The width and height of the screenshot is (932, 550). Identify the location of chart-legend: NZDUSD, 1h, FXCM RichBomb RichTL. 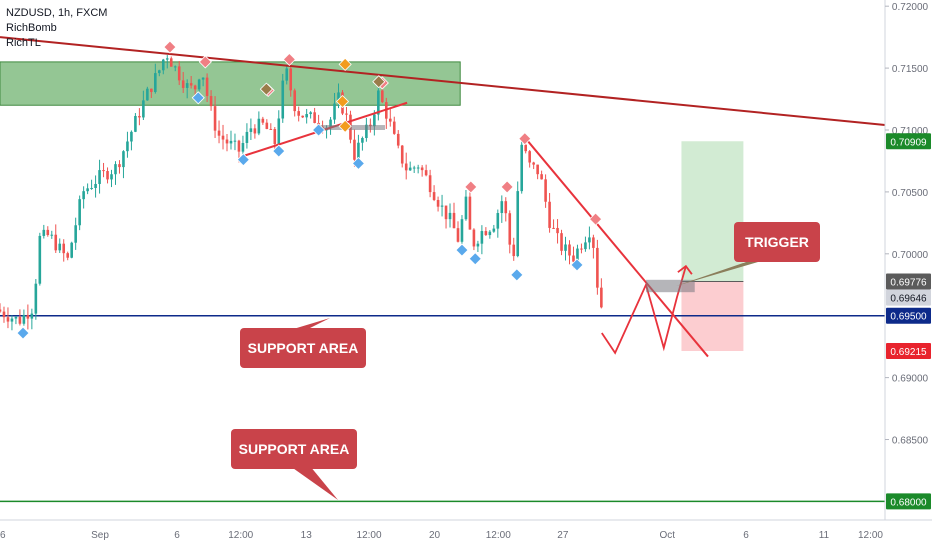
(56, 28).